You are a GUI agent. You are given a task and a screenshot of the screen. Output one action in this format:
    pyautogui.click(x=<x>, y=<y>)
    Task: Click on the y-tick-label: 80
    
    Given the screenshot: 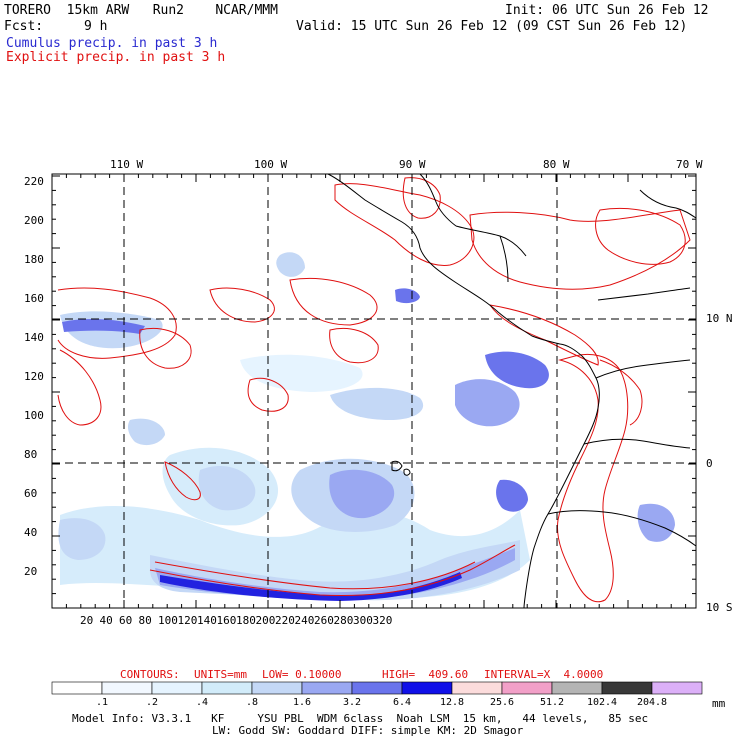 What is the action you would take?
    pyautogui.click(x=31, y=454)
    